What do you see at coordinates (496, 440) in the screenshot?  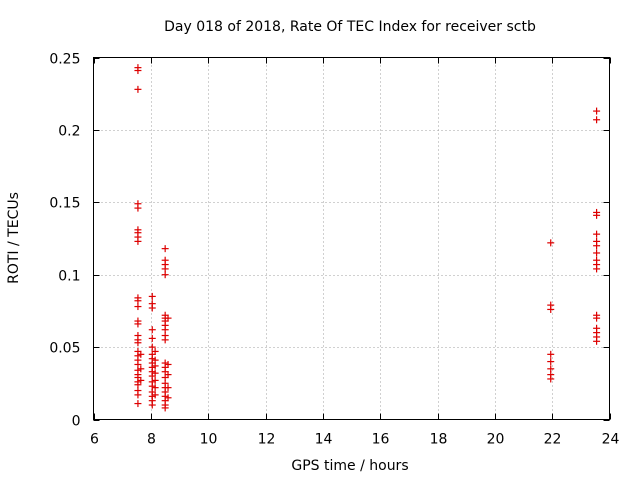 I see `x-tick-label: 20` at bounding box center [496, 440].